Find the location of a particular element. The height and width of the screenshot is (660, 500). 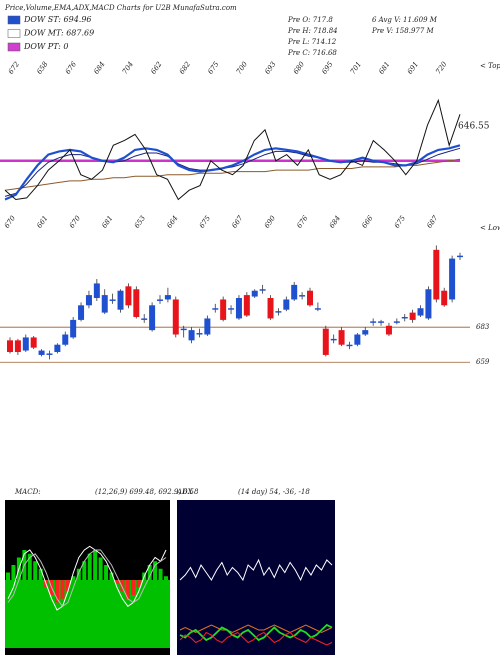

y-tick-label: 683 is located at coordinates (483, 327).